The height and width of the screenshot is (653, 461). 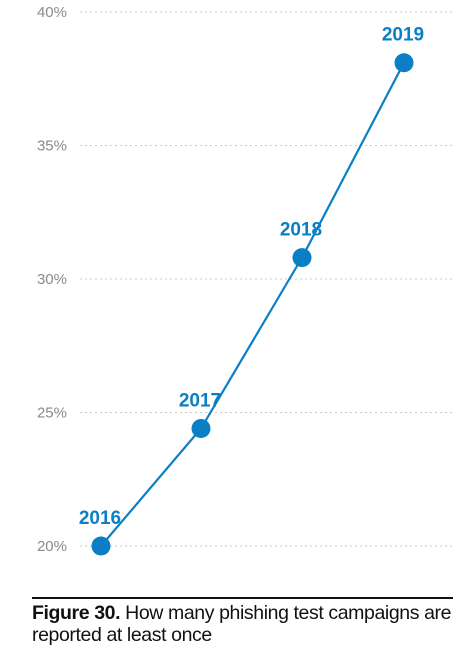 What do you see at coordinates (404, 63) in the screenshot?
I see `data-point-2019` at bounding box center [404, 63].